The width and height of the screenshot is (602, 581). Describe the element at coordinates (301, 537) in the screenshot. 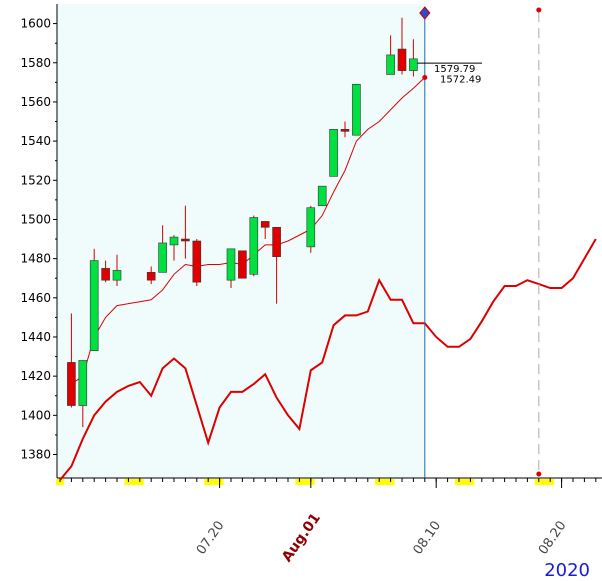

I see `x-tick-label: Aug.01` at that location.